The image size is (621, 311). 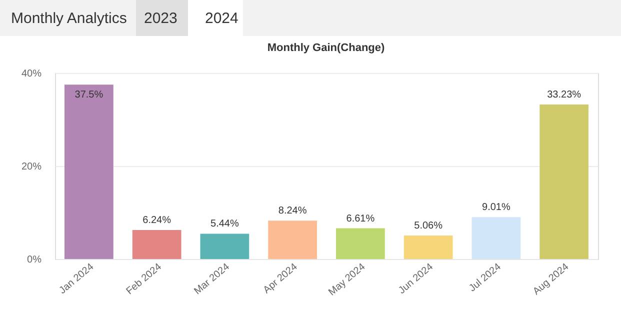 I want to click on text: Monthly Analytics, so click(x=69, y=18).